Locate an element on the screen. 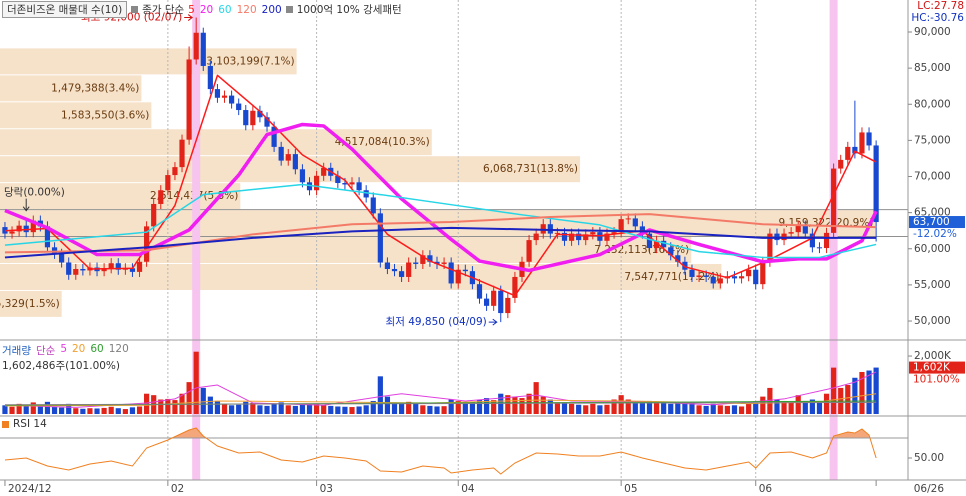  y-tick-label: 85,000 is located at coordinates (932, 68).